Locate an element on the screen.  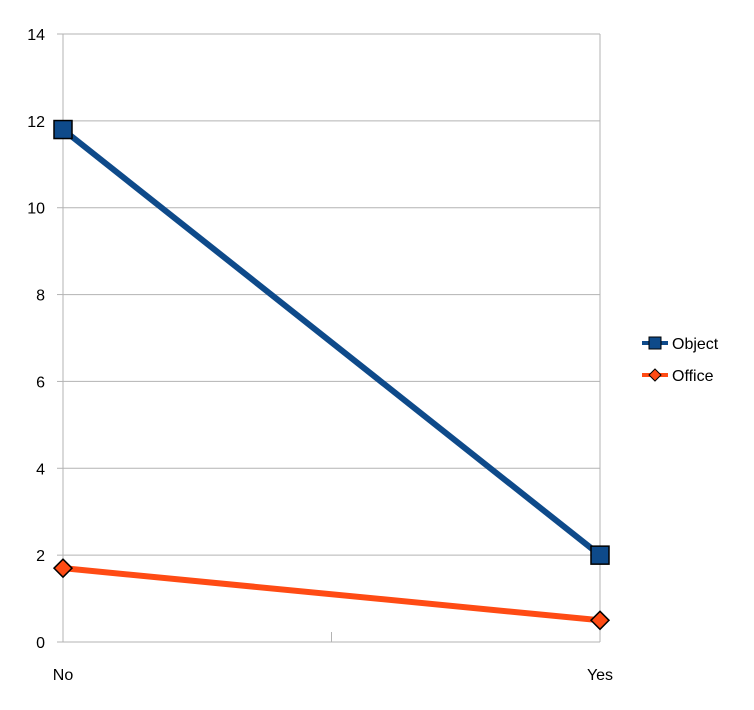
legend-label-office: Office is located at coordinates (693, 376).